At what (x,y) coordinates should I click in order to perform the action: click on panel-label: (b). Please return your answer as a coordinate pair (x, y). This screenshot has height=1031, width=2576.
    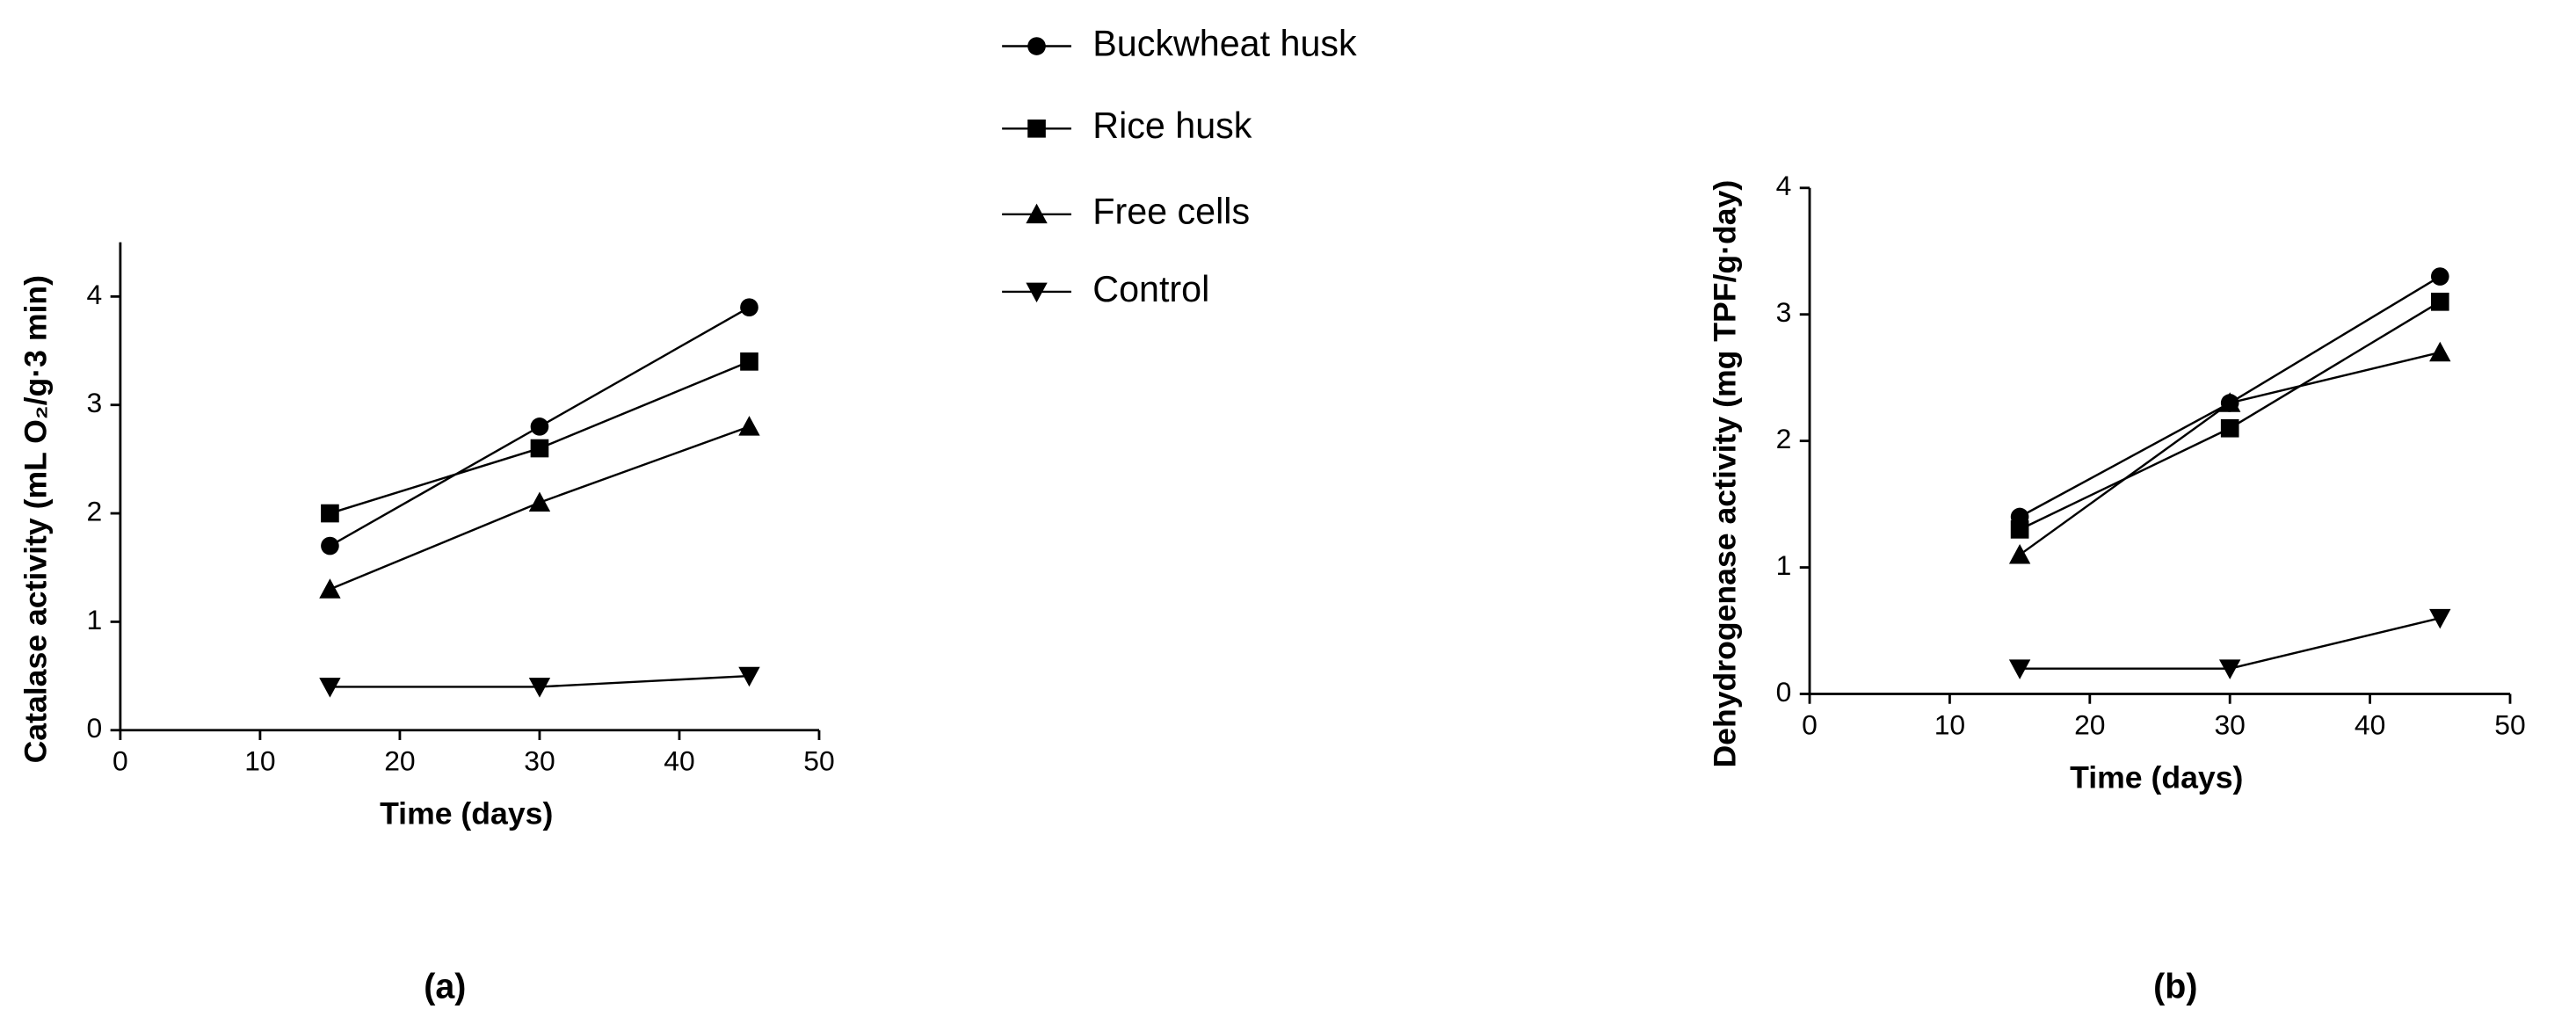
    Looking at the image, I should click on (2175, 987).